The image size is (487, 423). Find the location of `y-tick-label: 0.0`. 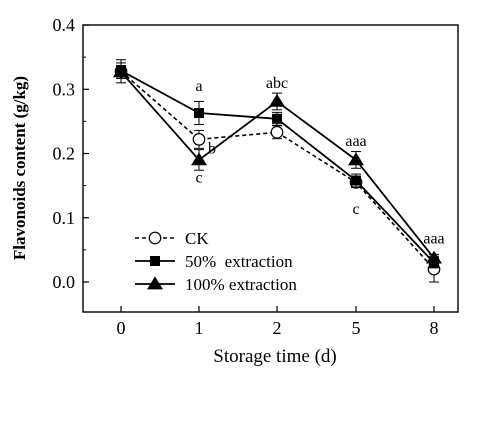

y-tick-label: 0.0 is located at coordinates (64, 282).